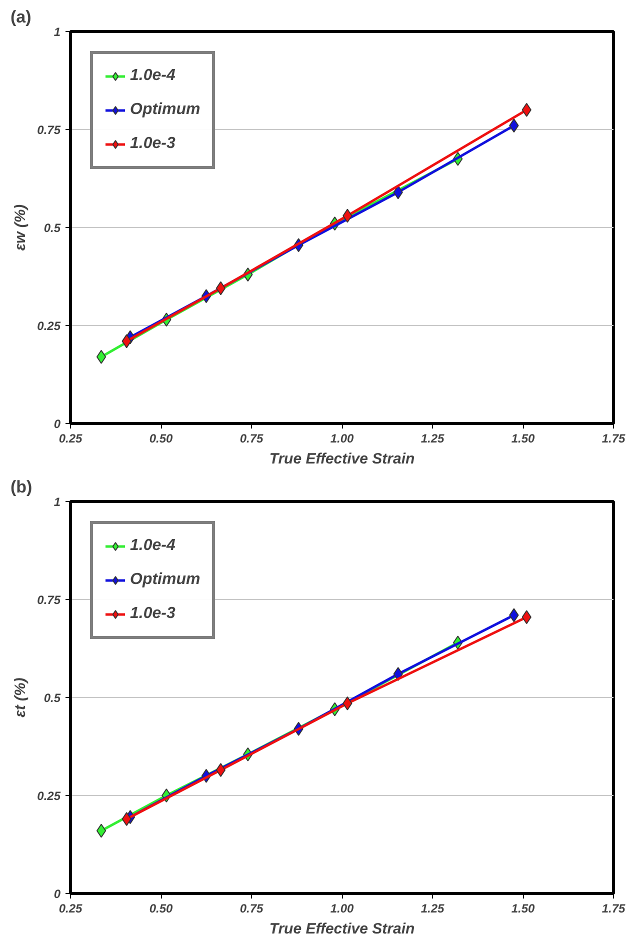 The image size is (633, 951). What do you see at coordinates (21, 227) in the screenshot?
I see `y-axis-title: εw (%)` at bounding box center [21, 227].